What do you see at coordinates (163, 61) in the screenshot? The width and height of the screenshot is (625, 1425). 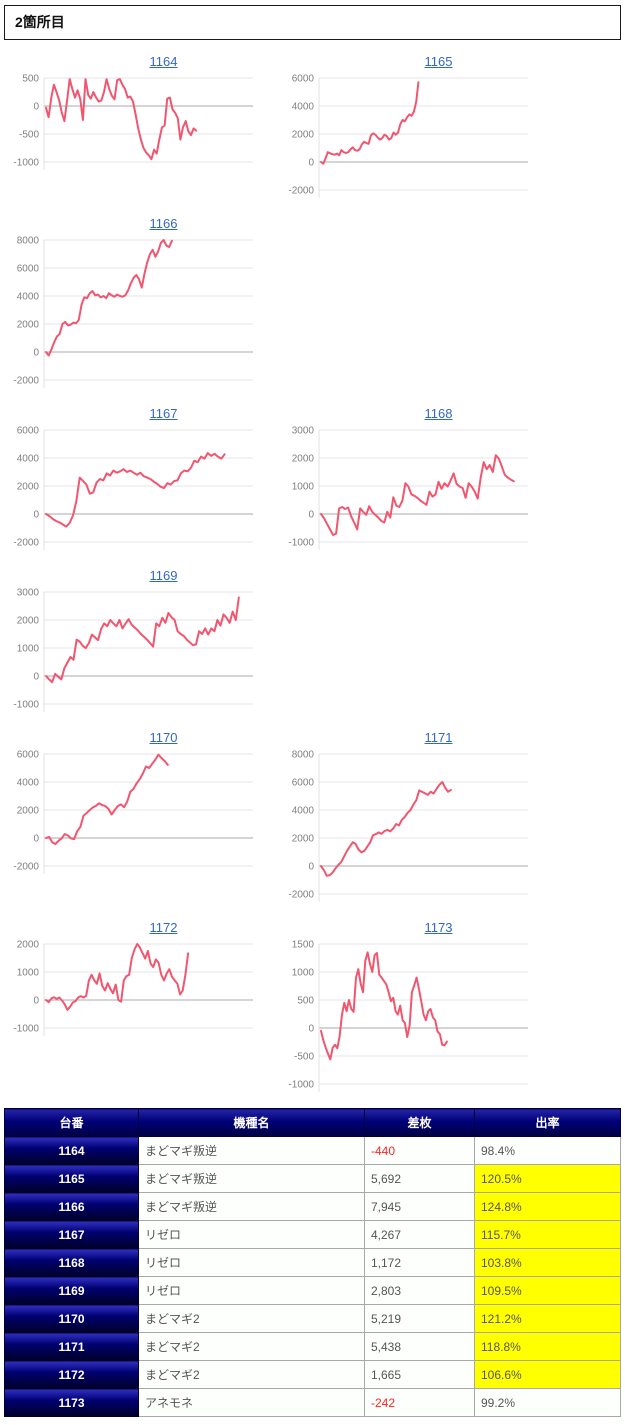 I see `chart-link-1164: 1164` at bounding box center [163, 61].